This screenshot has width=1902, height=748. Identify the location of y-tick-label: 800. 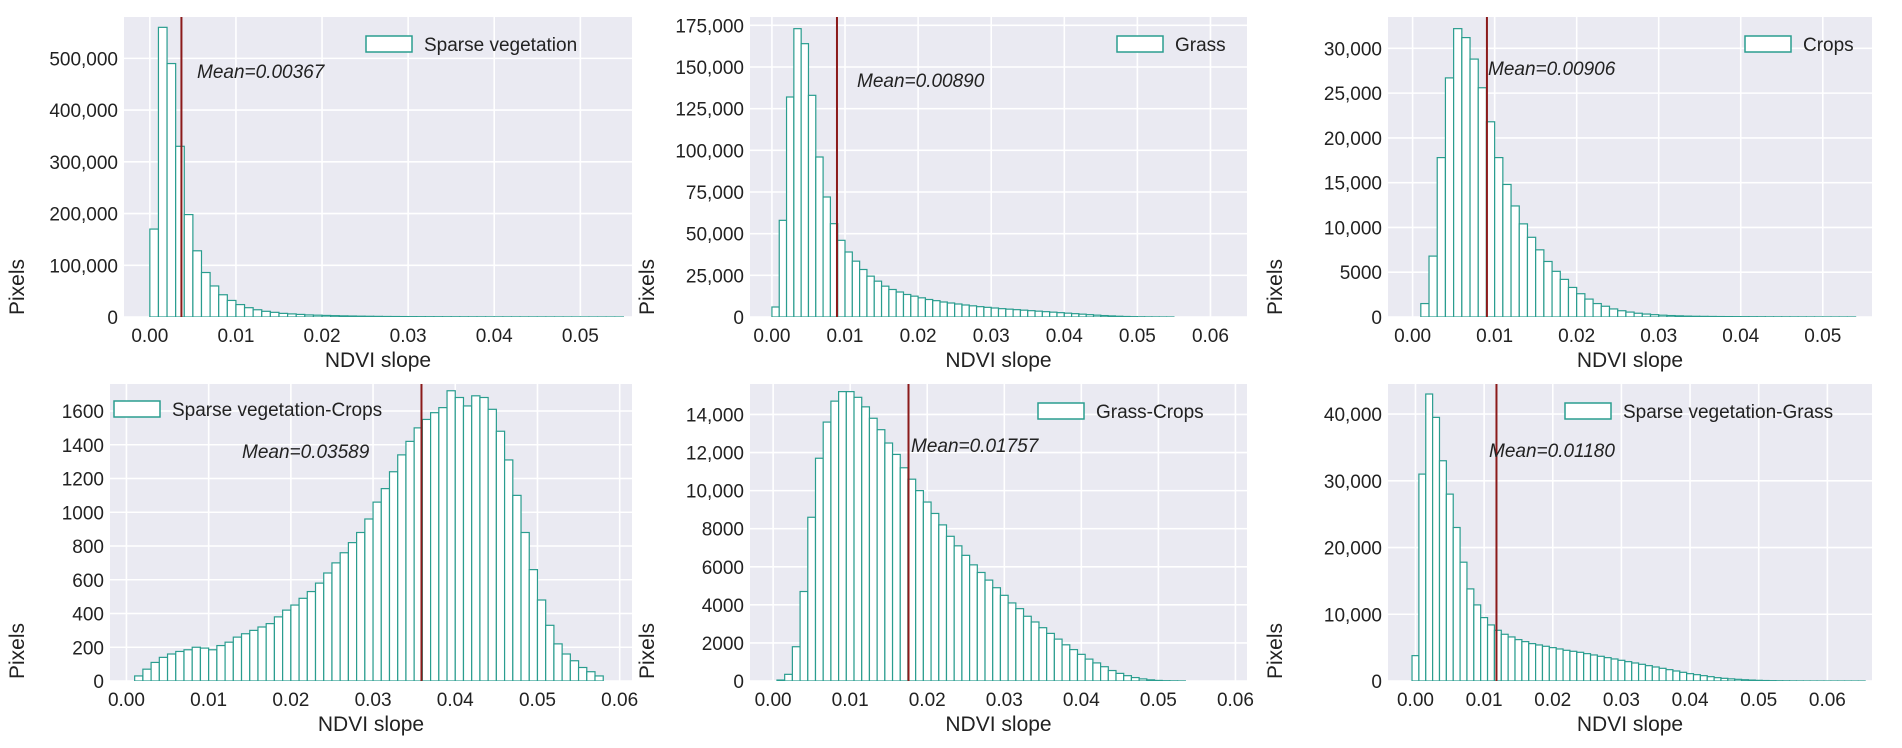
(88, 547).